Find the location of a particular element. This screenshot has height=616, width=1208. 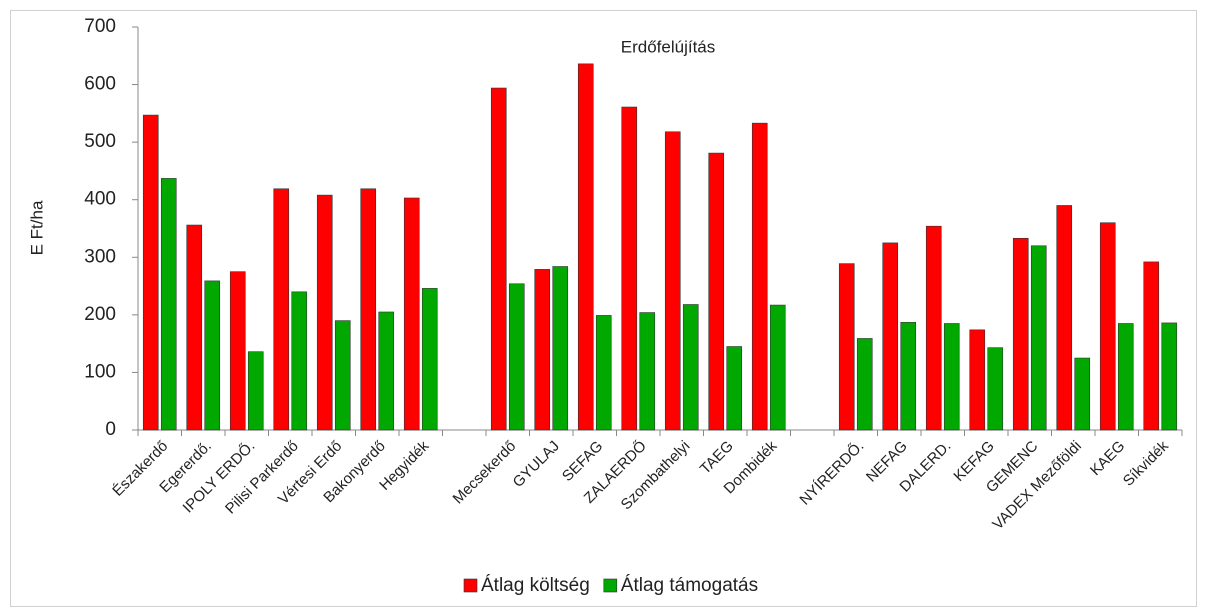

y-axis-label: E Ft/ha is located at coordinates (36, 227).